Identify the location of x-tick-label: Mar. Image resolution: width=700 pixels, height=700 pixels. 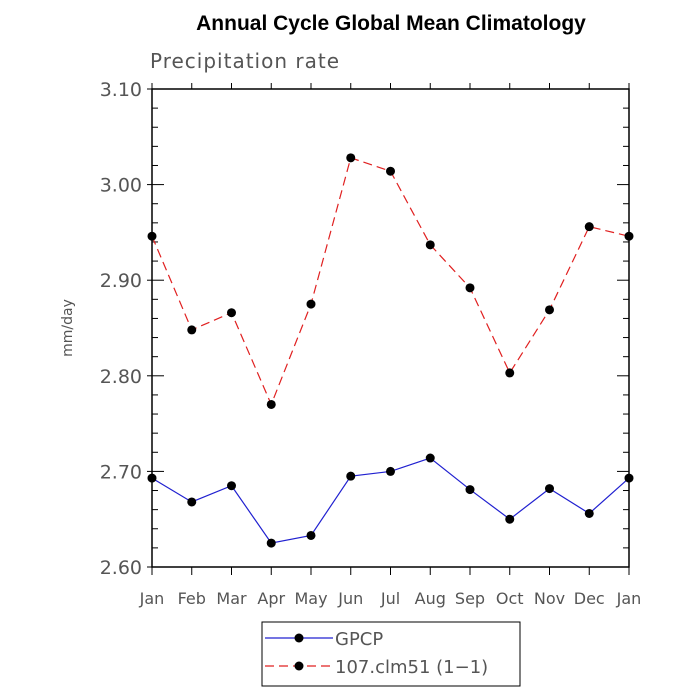
(231, 598).